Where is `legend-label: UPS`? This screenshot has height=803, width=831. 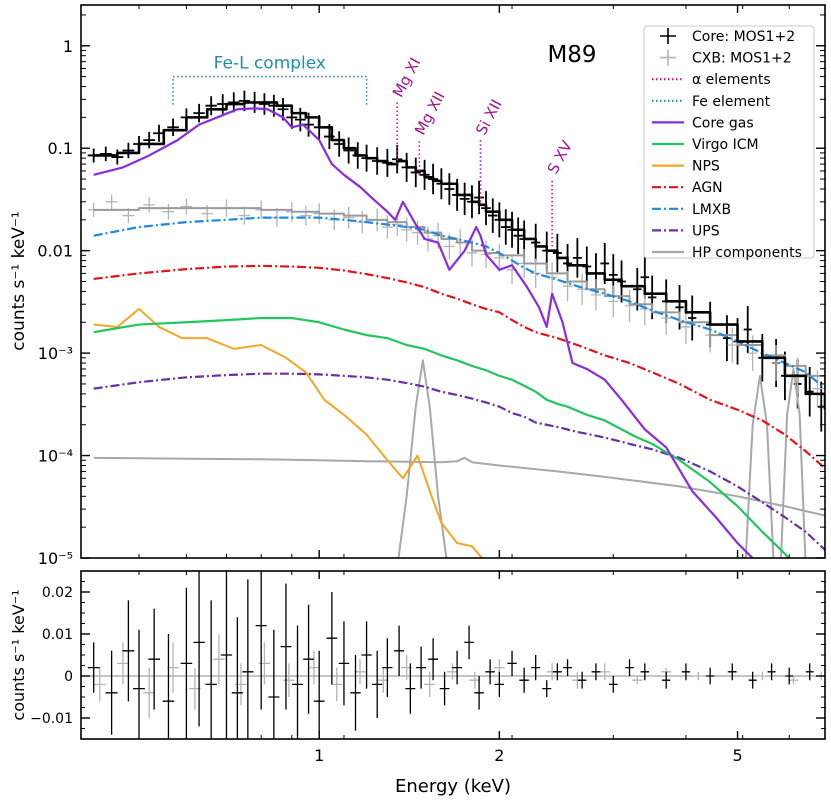 legend-label: UPS is located at coordinates (706, 231).